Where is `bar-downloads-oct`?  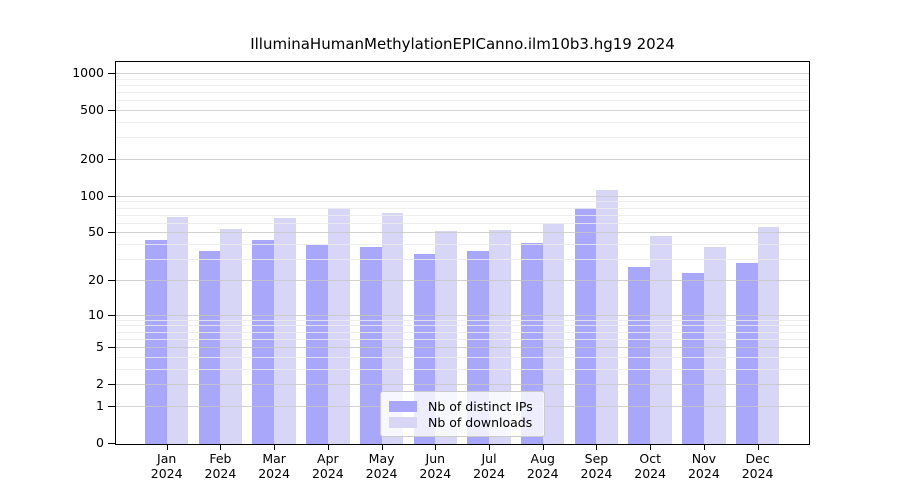 bar-downloads-oct is located at coordinates (661, 339).